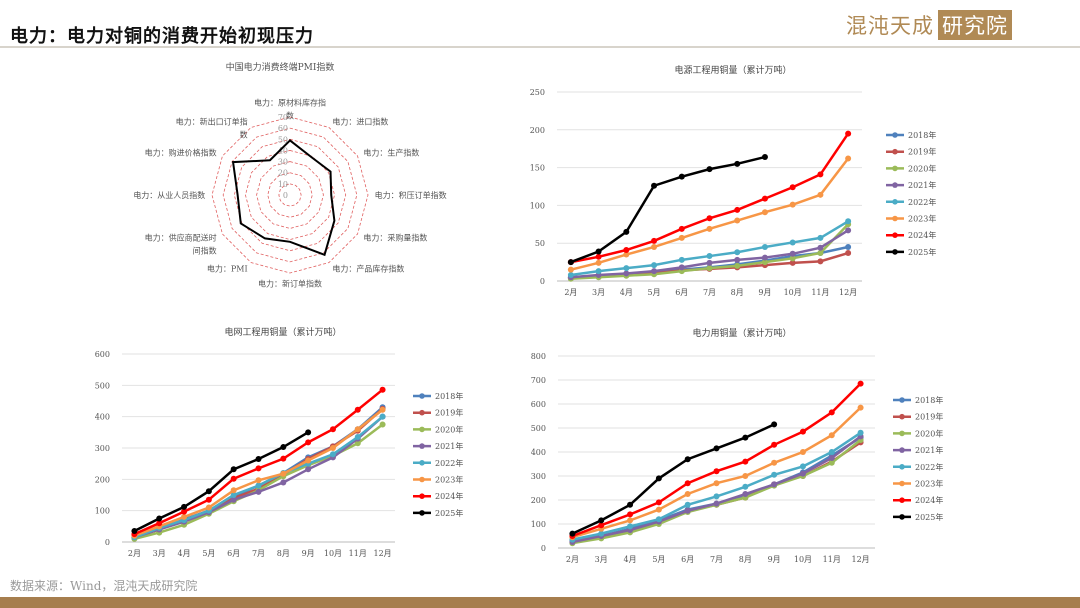 This screenshot has width=1080, height=608. I want to click on header-divider, so click(540, 47).